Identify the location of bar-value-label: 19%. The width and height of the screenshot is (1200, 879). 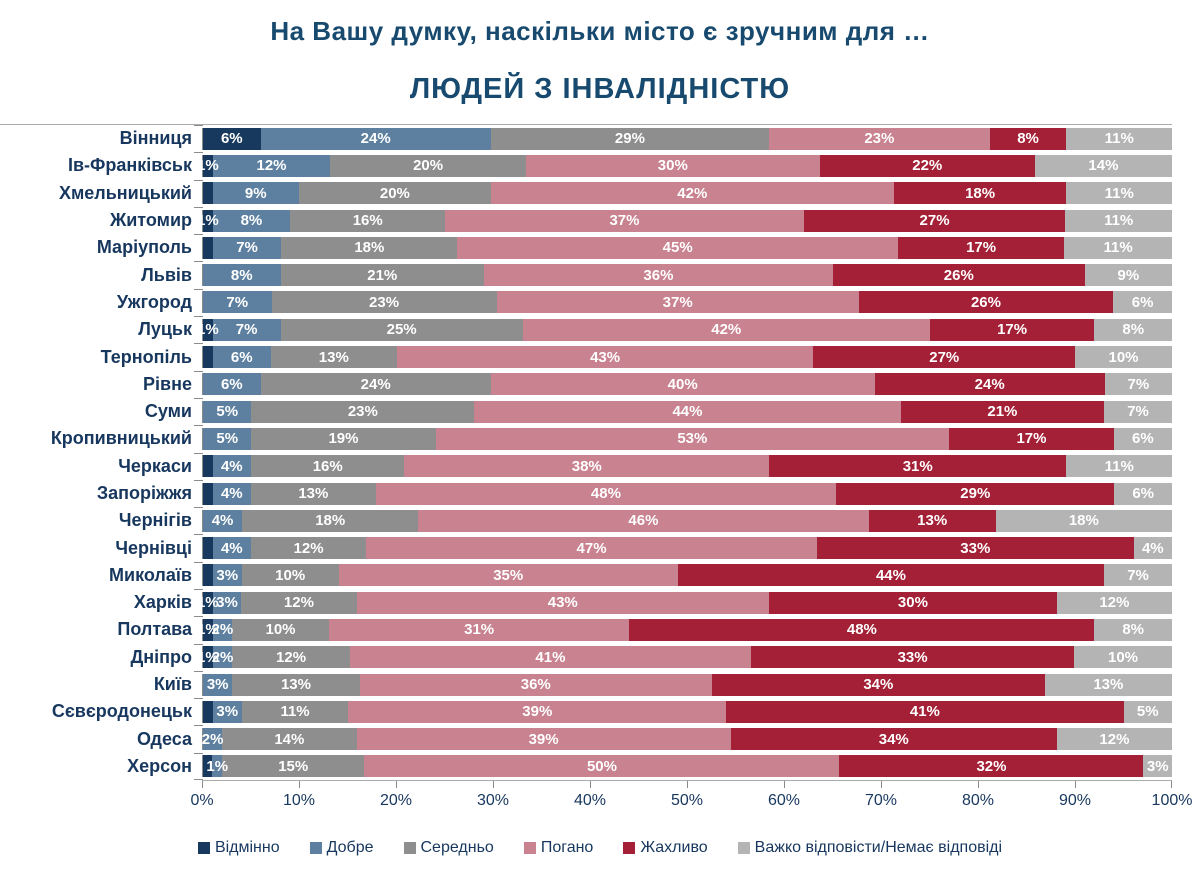
(343, 439).